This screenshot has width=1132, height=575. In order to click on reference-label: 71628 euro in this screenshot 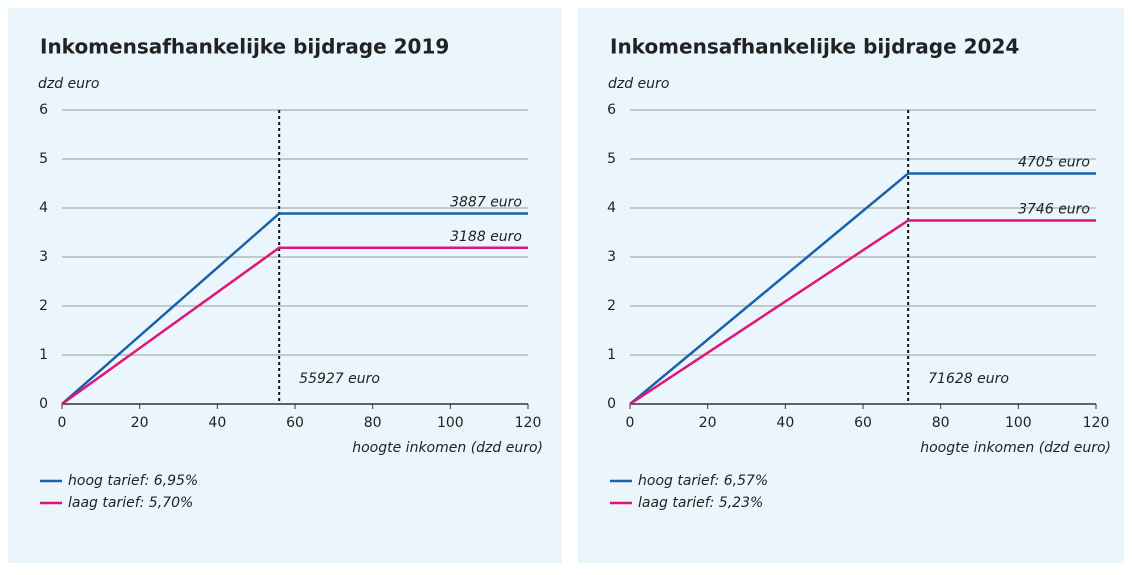, I will do `click(968, 379)`.